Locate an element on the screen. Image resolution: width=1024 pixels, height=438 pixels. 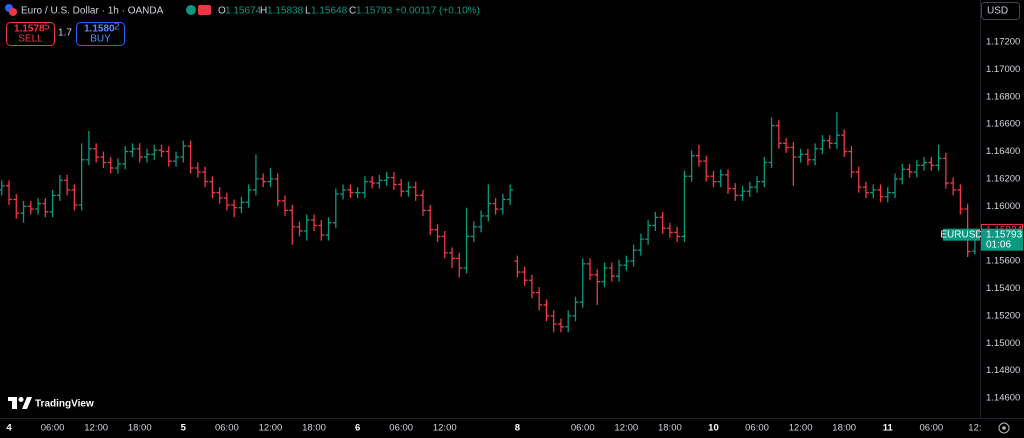
sell-label: SELL is located at coordinates (30, 39).